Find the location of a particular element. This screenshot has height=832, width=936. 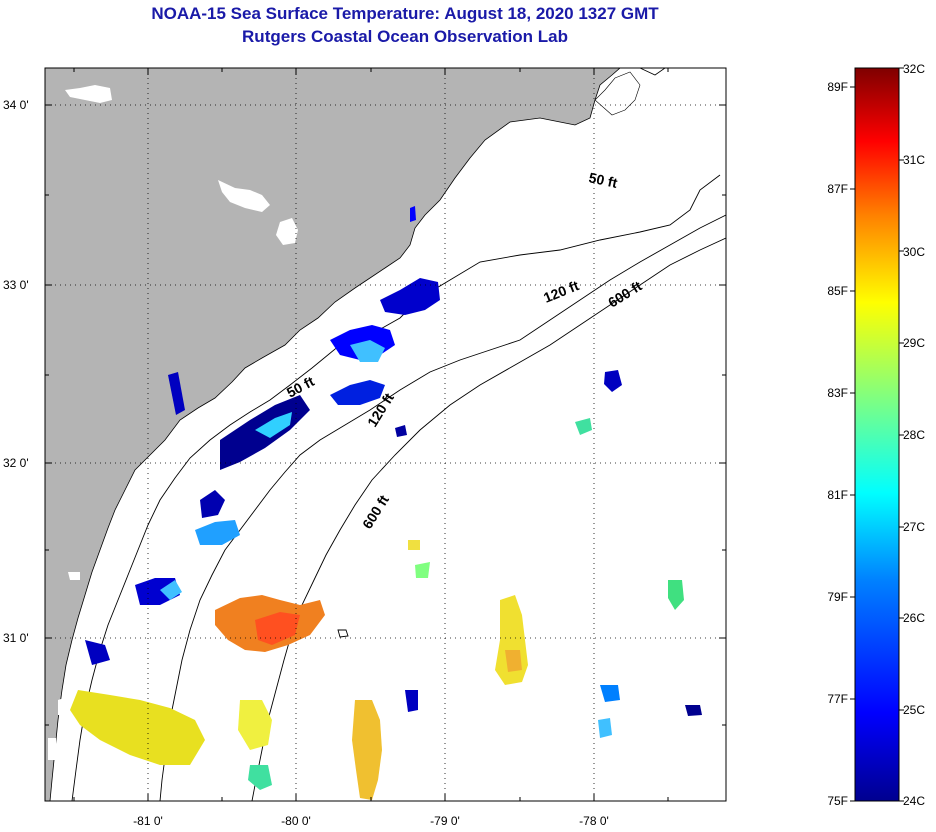

cb-c-32: 32C is located at coordinates (914, 69).